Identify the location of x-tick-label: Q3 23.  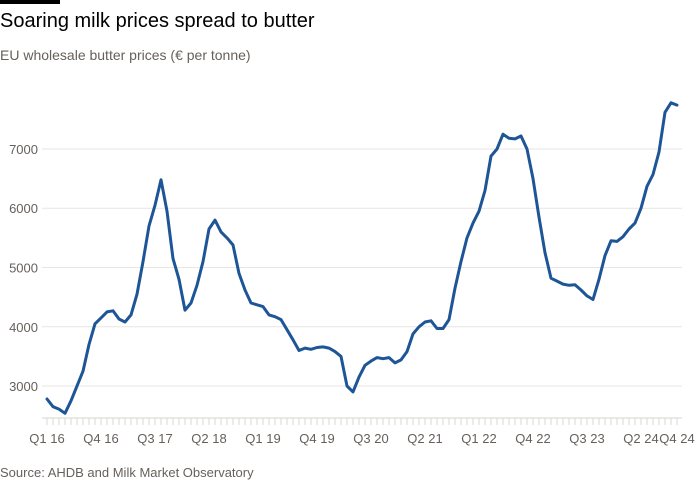
(586, 438).